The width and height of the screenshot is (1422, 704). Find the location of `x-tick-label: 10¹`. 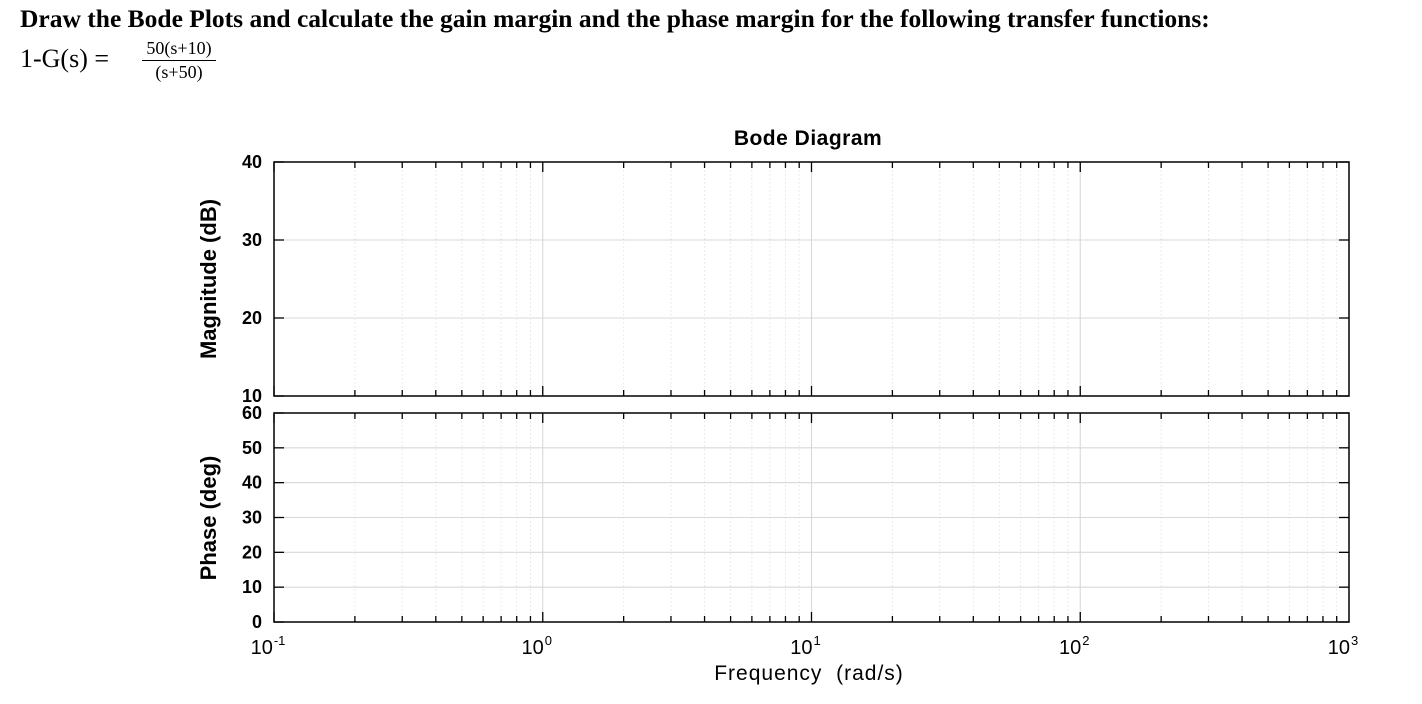

x-tick-label: 10¹ is located at coordinates (805, 646).